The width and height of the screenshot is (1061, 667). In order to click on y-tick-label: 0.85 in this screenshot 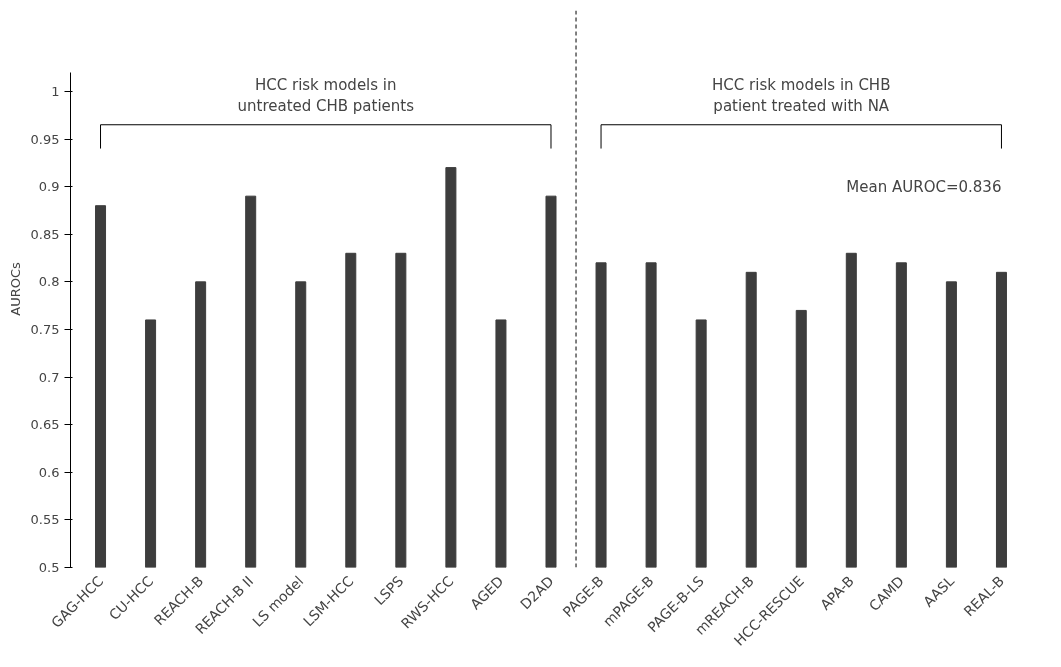, I will do `click(45, 234)`.